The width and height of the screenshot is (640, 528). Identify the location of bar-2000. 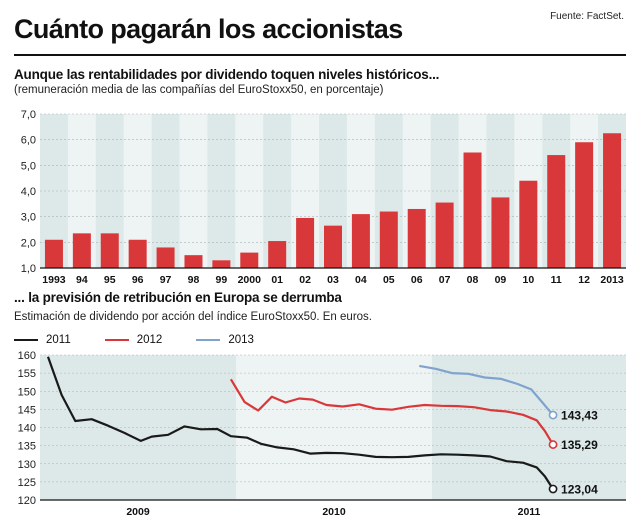
(249, 260).